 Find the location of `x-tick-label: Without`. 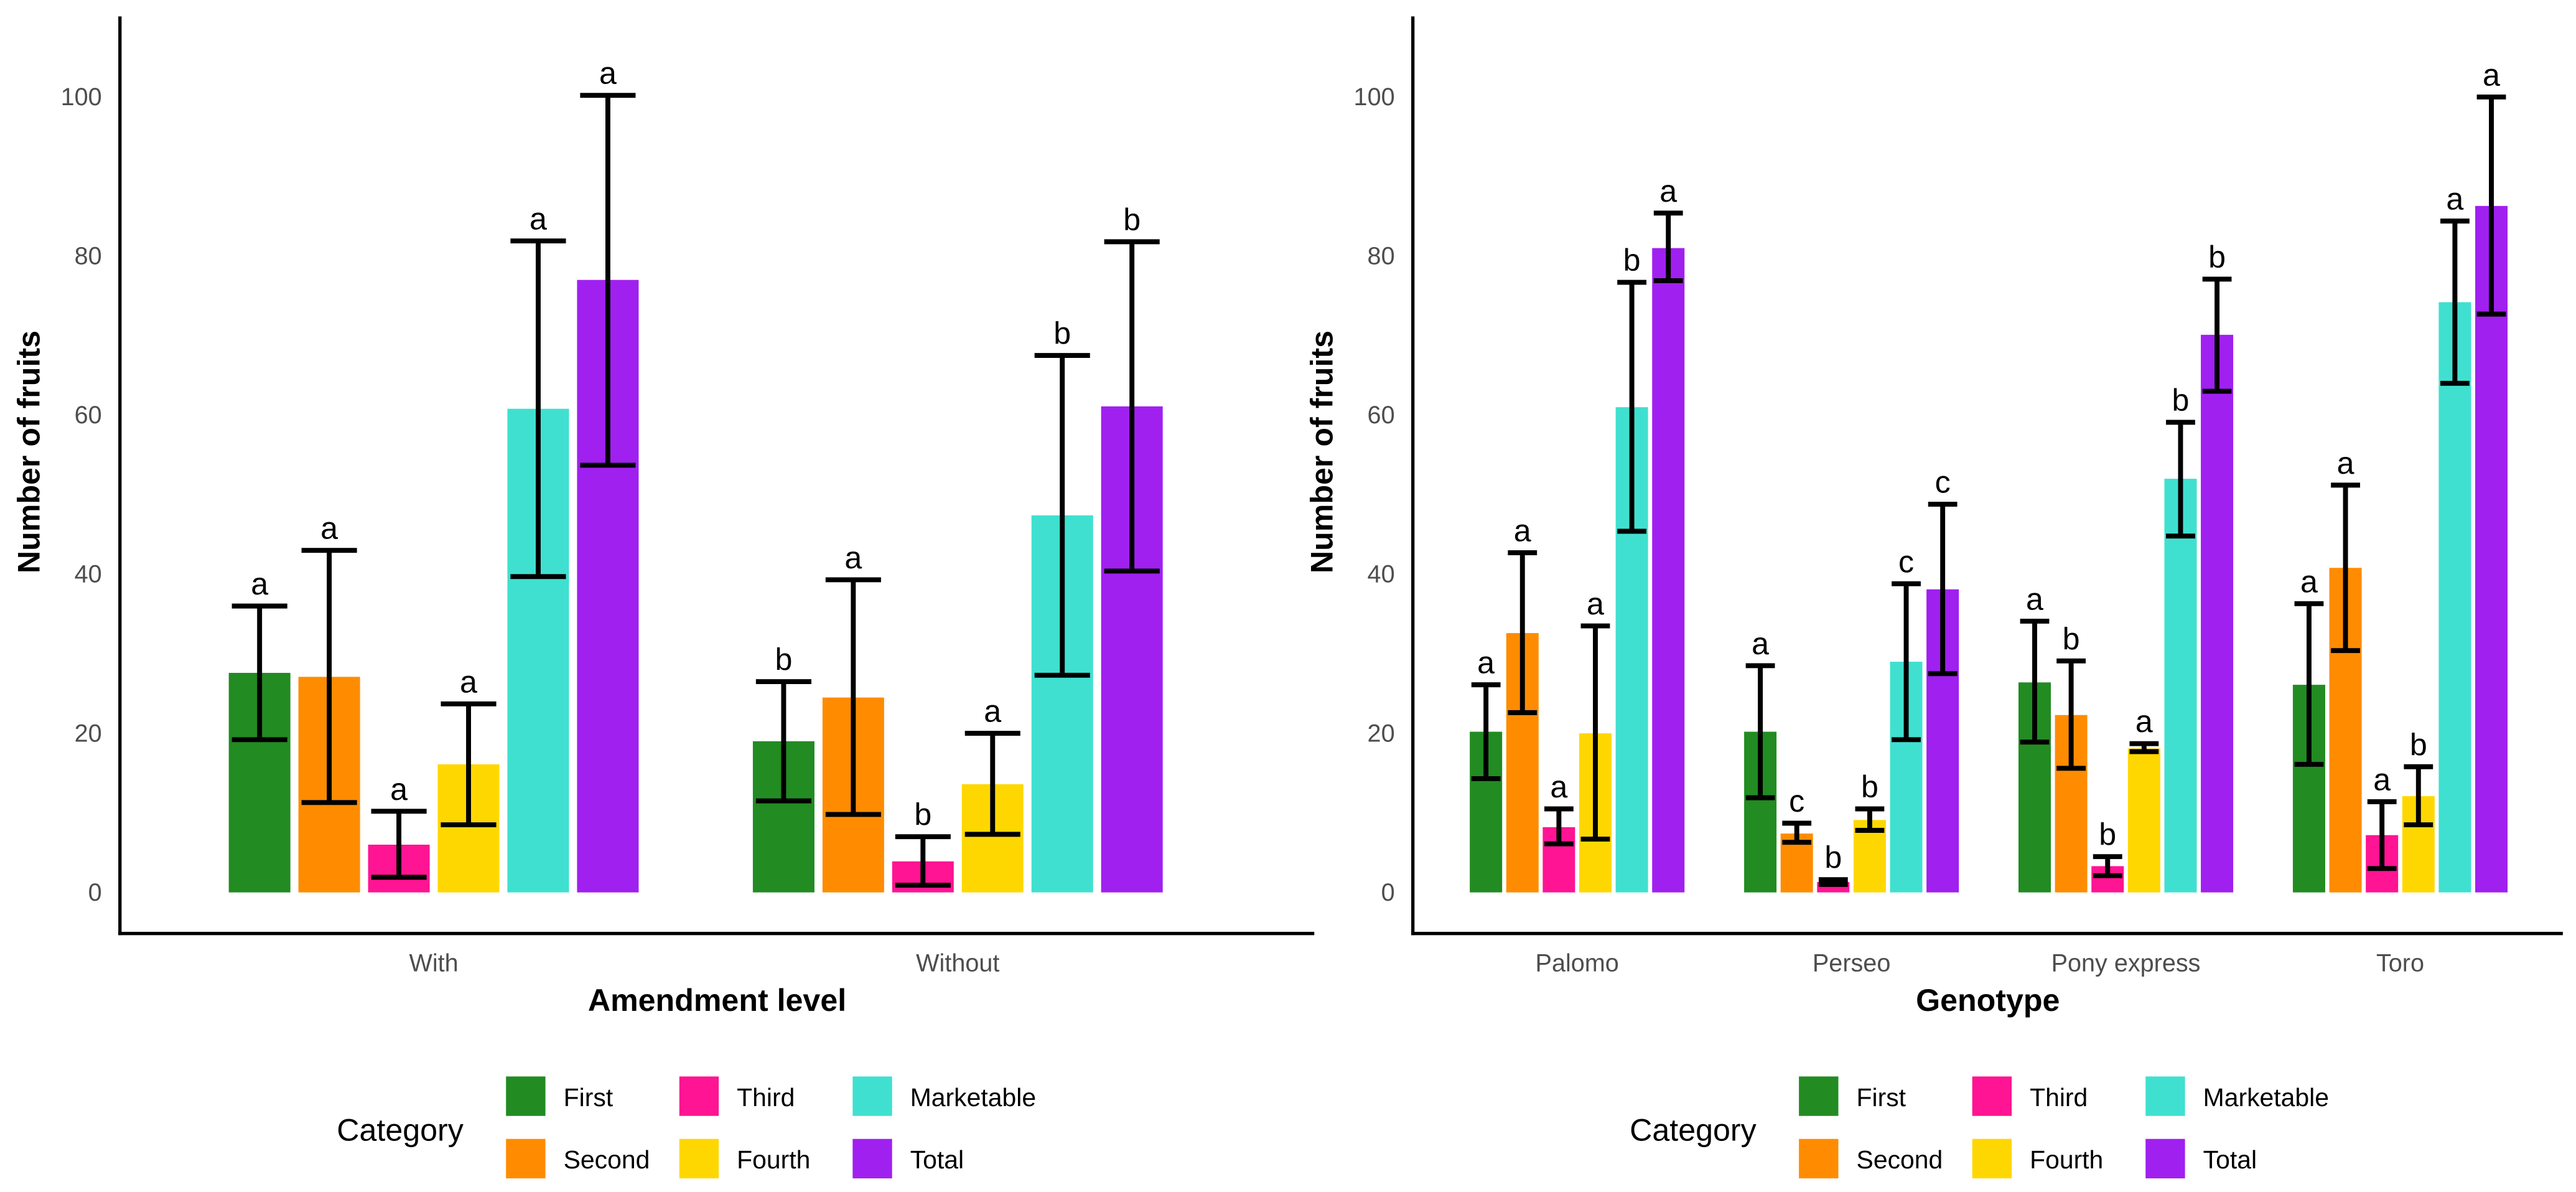

x-tick-label: Without is located at coordinates (957, 963).